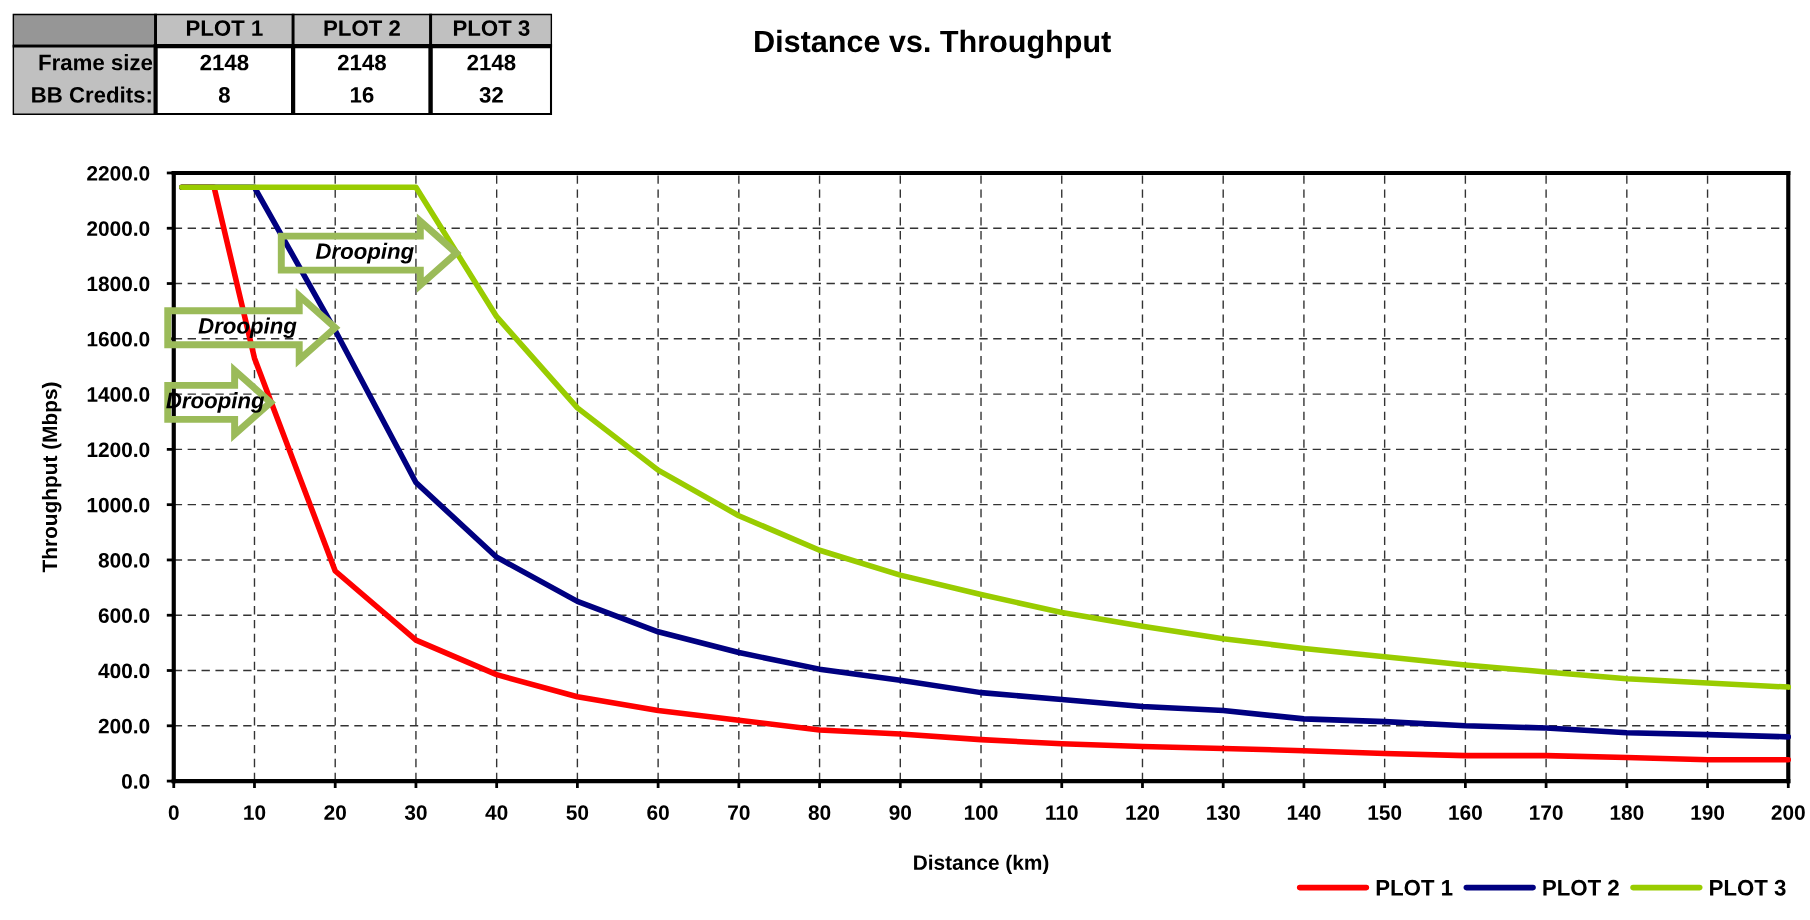 Image resolution: width=1810 pixels, height=920 pixels. Describe the element at coordinates (1142, 812) in the screenshot. I see `x-tick-label: 120` at that location.